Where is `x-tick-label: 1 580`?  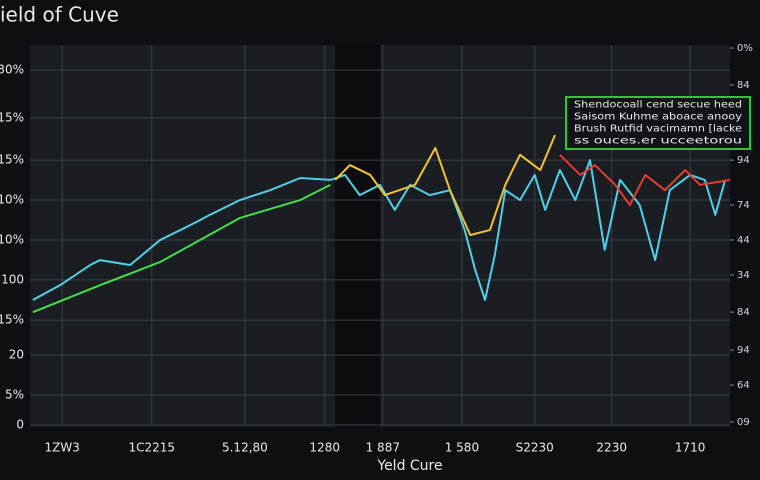
x-tick-label: 1 580 is located at coordinates (462, 448).